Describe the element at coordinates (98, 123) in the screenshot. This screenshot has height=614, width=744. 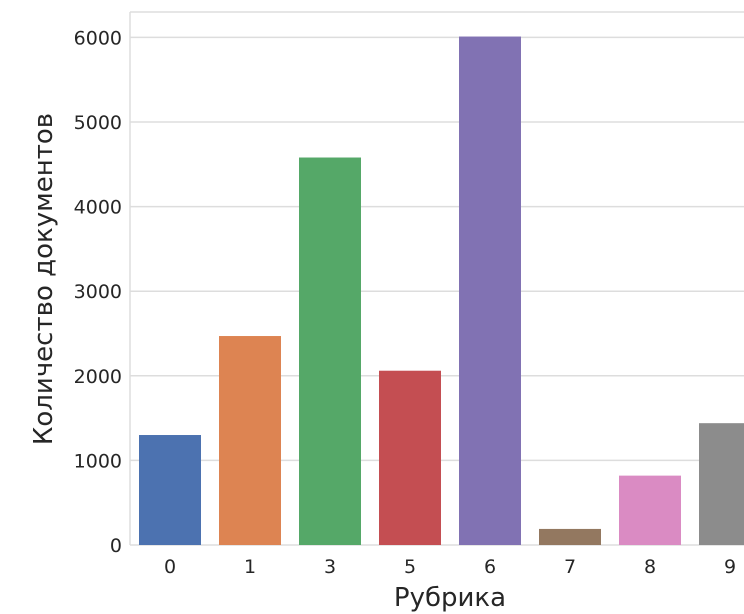
I see `y-tick-label: 5000` at that location.